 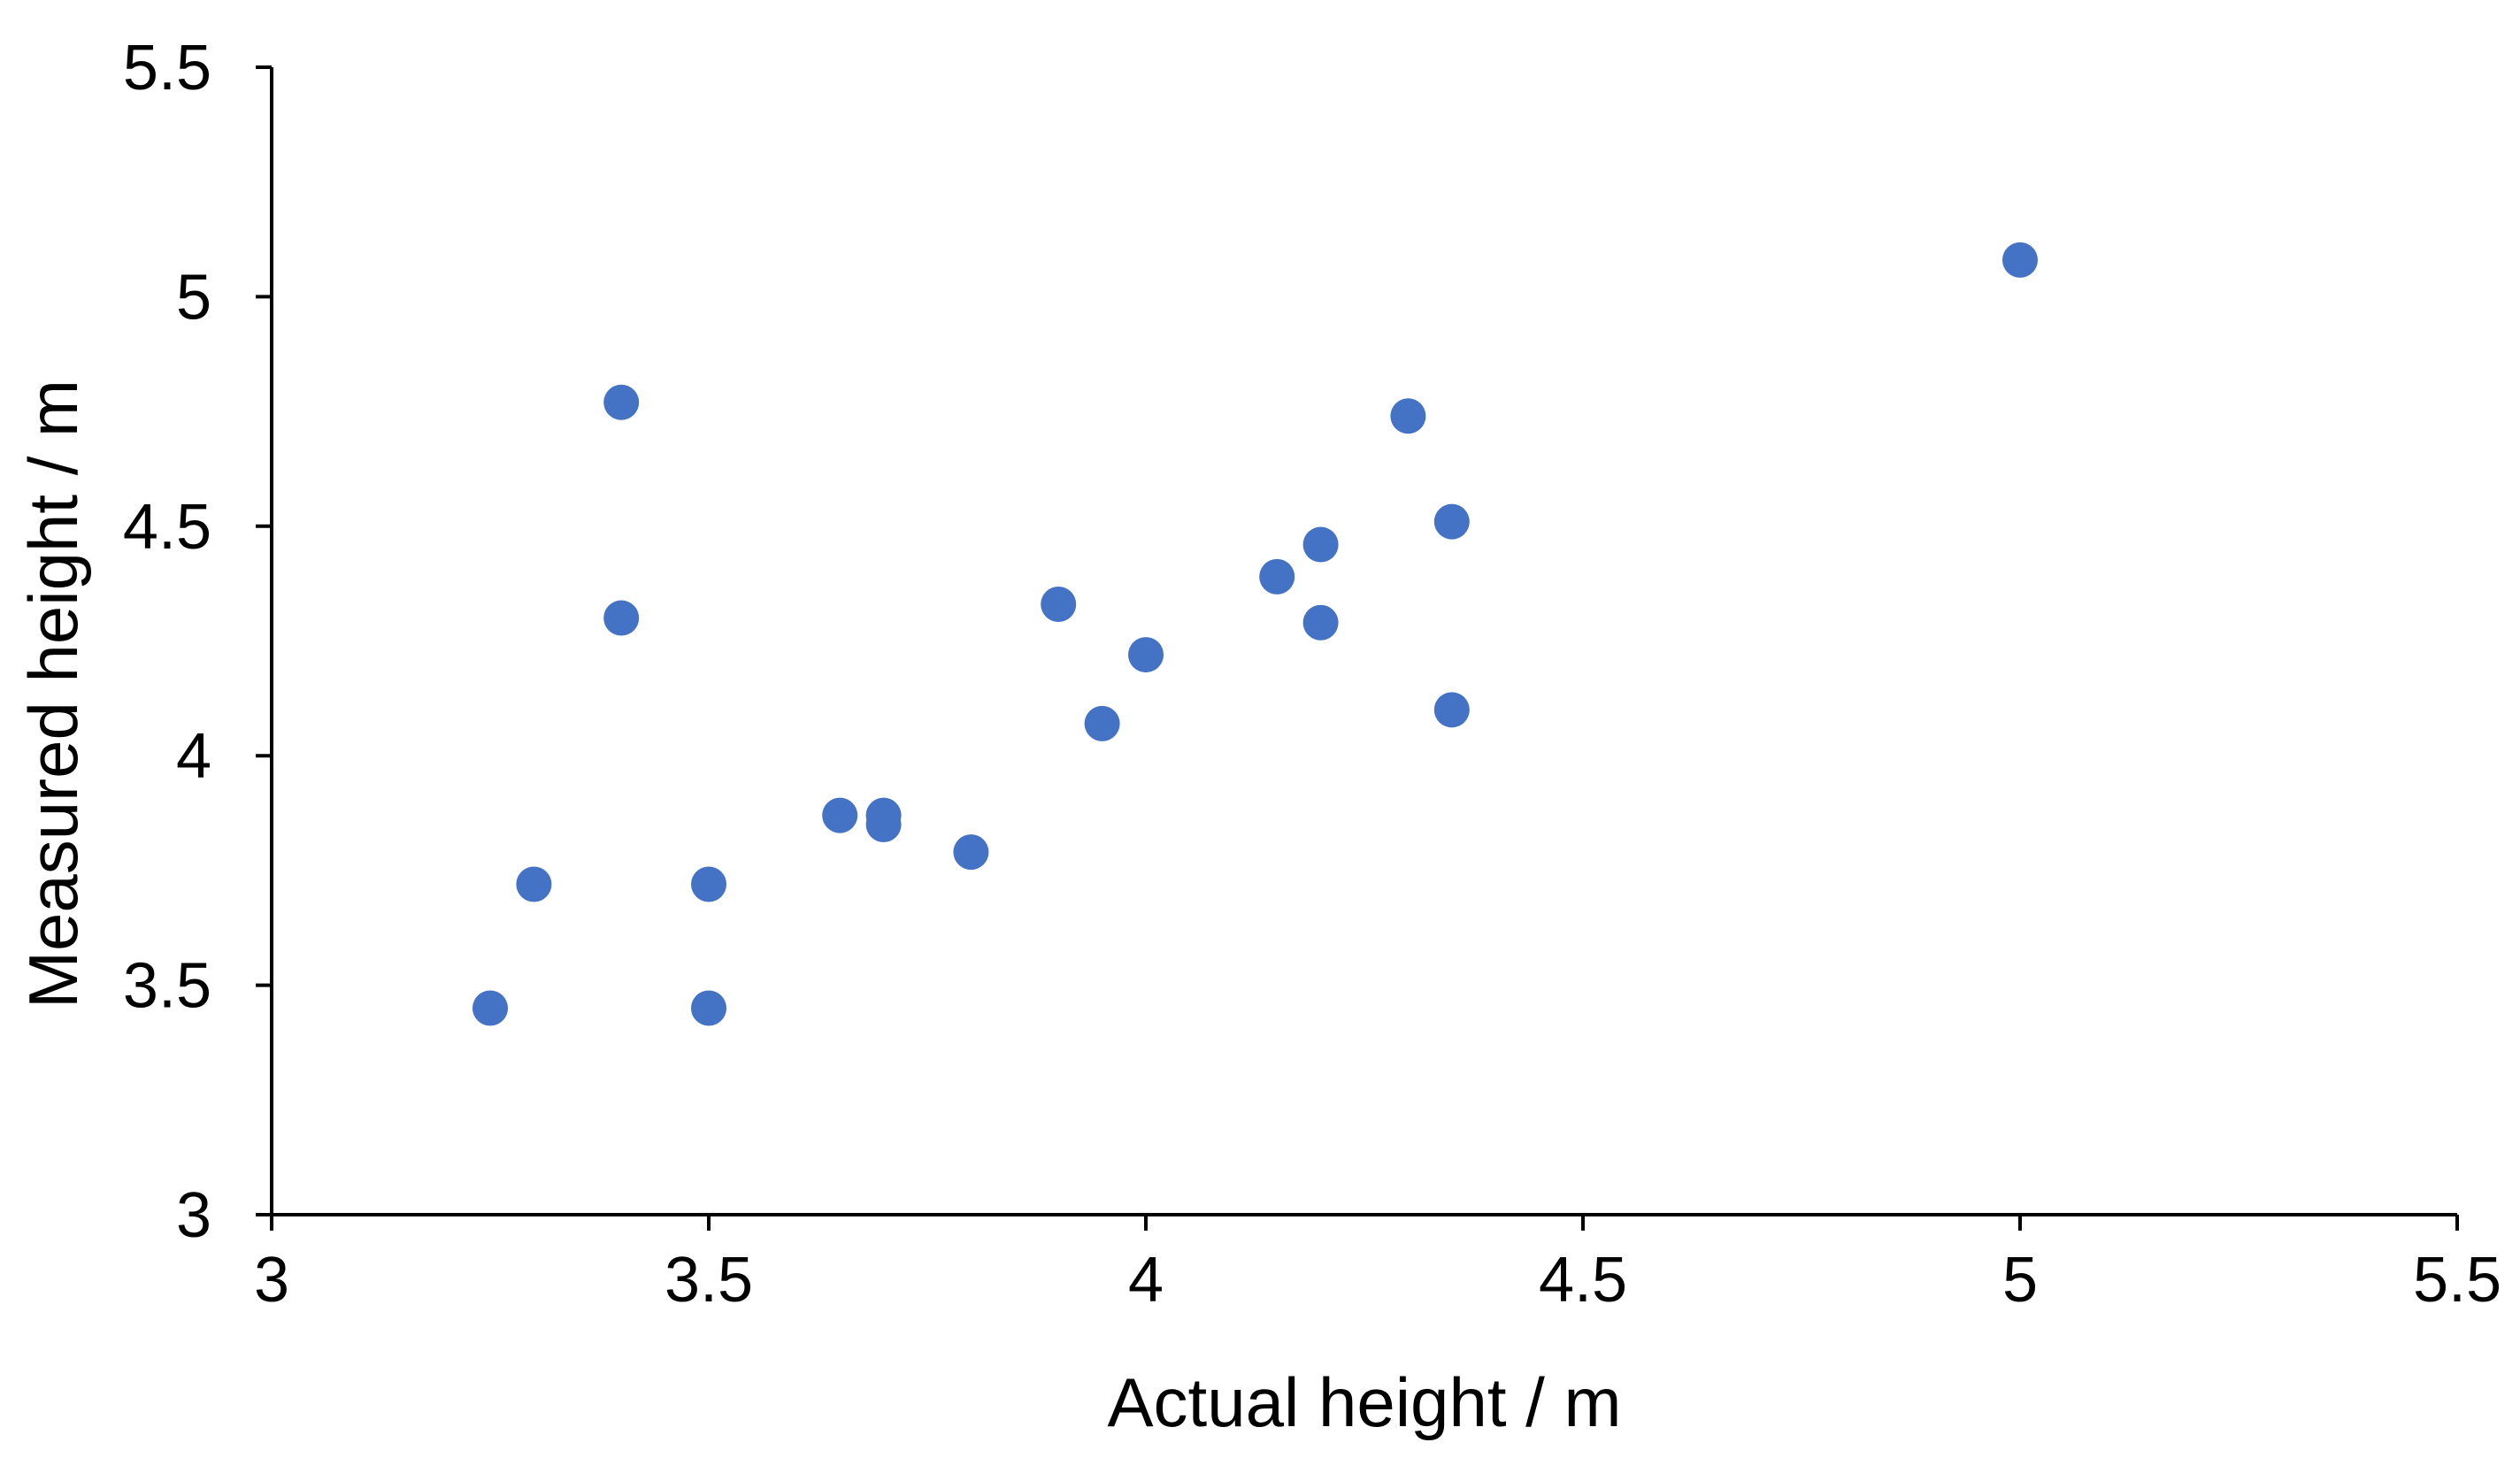 I want to click on y-tick-label: 5, so click(x=193, y=297).